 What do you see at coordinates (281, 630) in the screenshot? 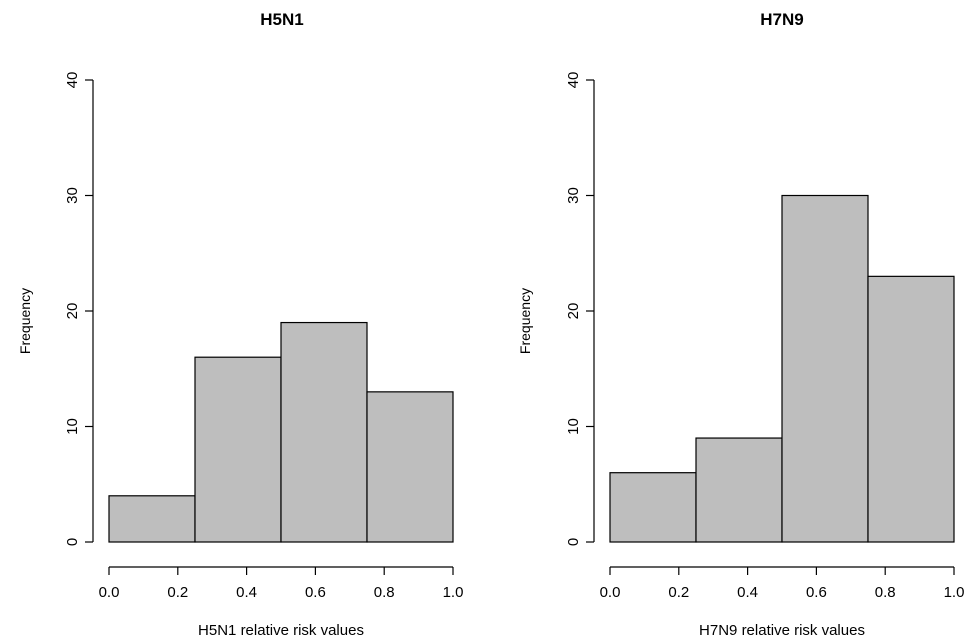
I see `x-axis-label: H5N1 relative risk values` at bounding box center [281, 630].